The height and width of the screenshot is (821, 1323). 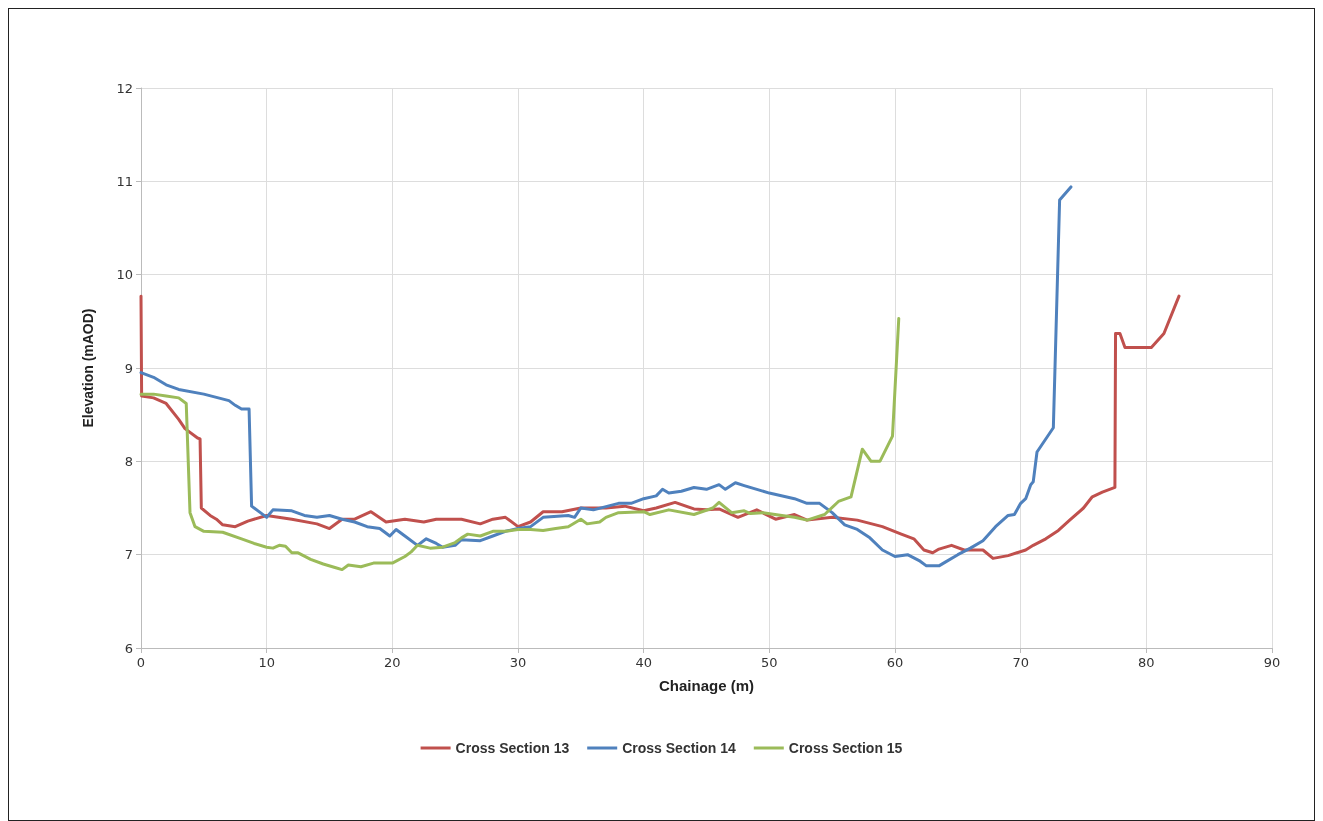 I want to click on x-tick-label: 40, so click(x=643, y=662).